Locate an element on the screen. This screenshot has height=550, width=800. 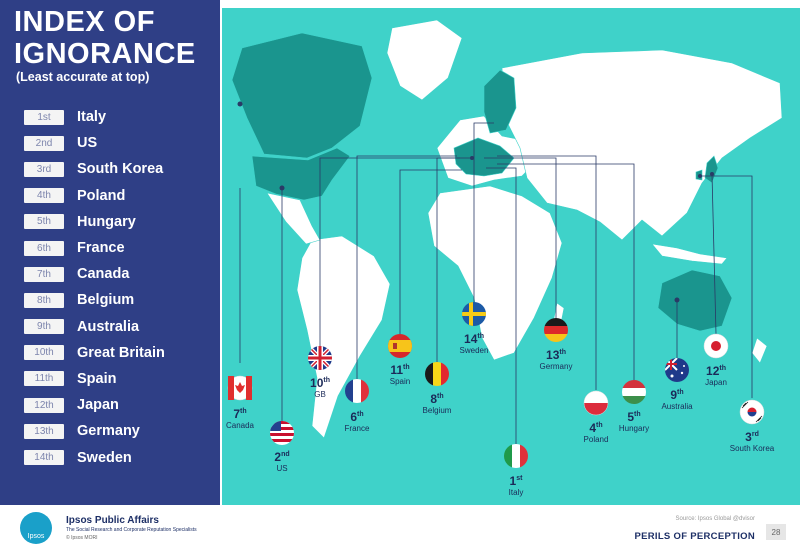
rank-country: Spain is located at coordinates (97, 378).